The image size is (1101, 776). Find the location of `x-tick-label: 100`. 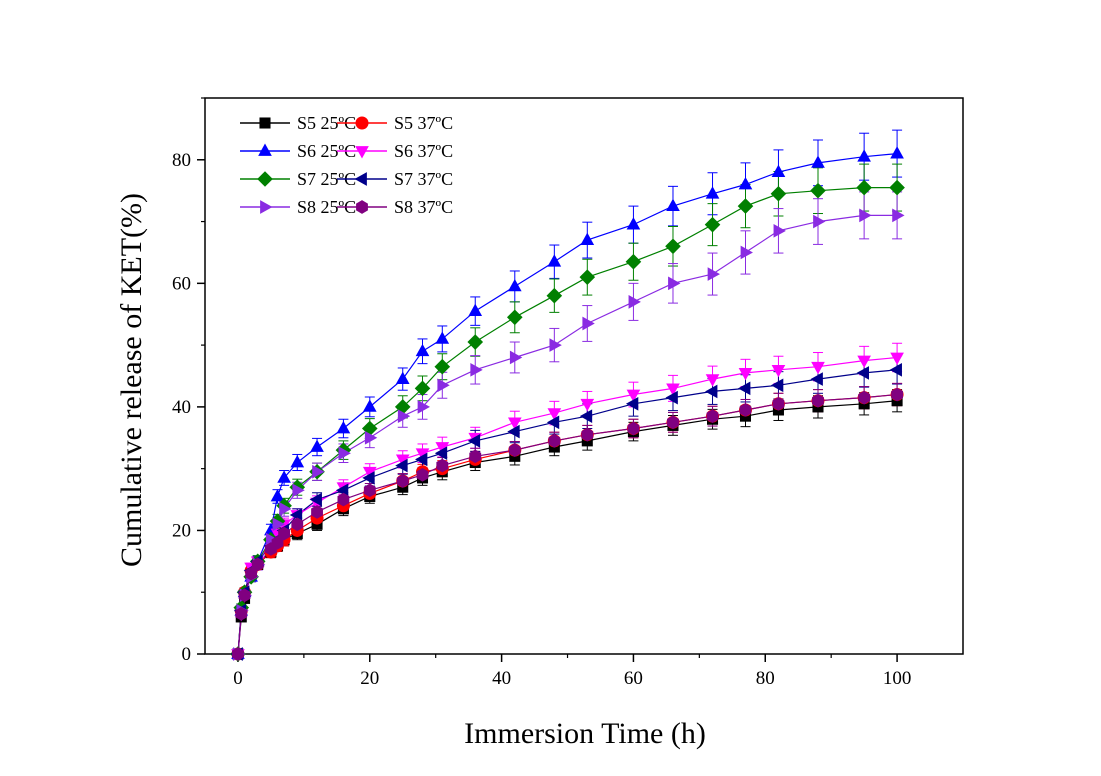

x-tick-label: 100 is located at coordinates (897, 678).